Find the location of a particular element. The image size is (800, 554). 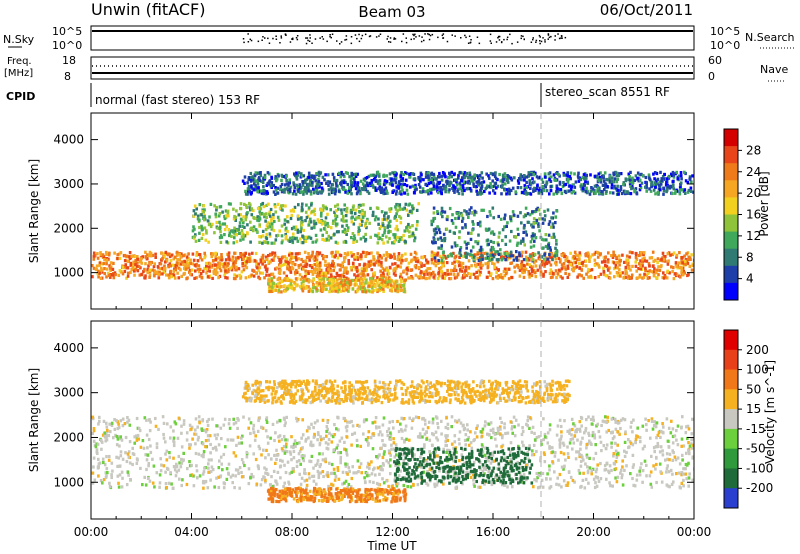

colorbar-swatch is located at coordinates (731, 138).